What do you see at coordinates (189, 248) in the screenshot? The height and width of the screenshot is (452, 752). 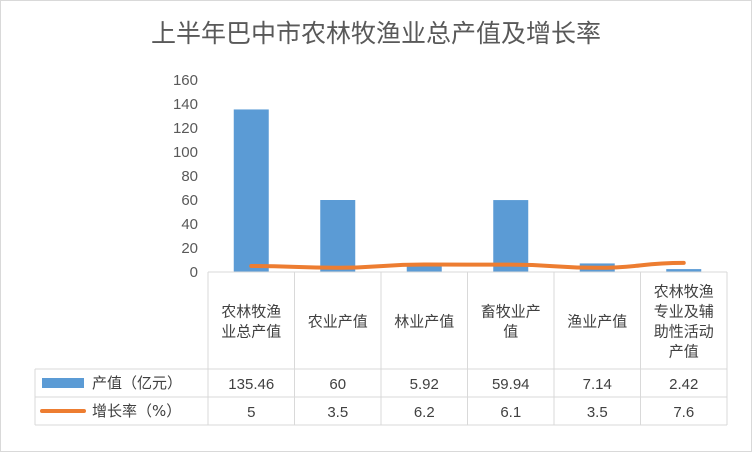 I see `y-tick-label: 20` at bounding box center [189, 248].